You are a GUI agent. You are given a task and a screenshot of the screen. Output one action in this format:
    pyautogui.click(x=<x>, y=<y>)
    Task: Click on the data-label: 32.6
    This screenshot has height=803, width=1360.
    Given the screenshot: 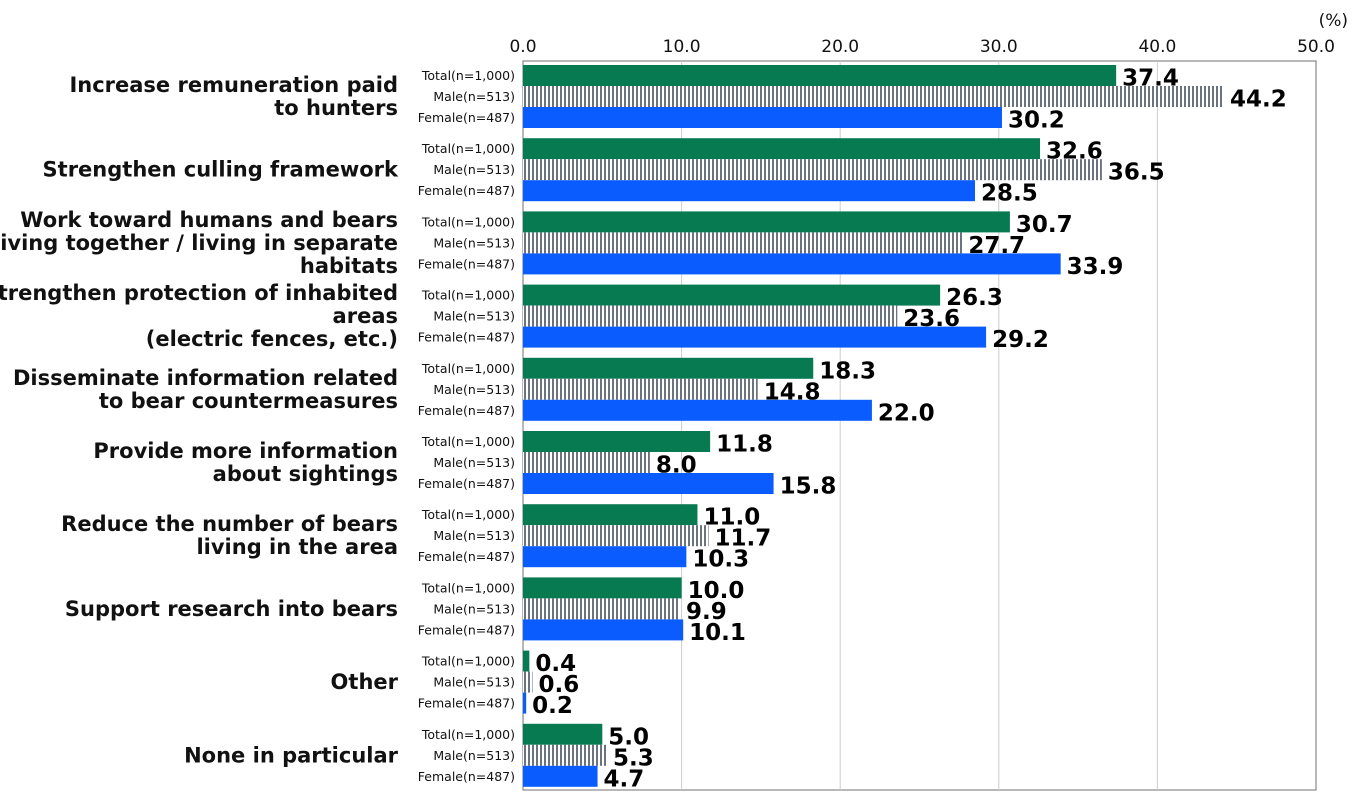 What is the action you would take?
    pyautogui.click(x=1074, y=152)
    